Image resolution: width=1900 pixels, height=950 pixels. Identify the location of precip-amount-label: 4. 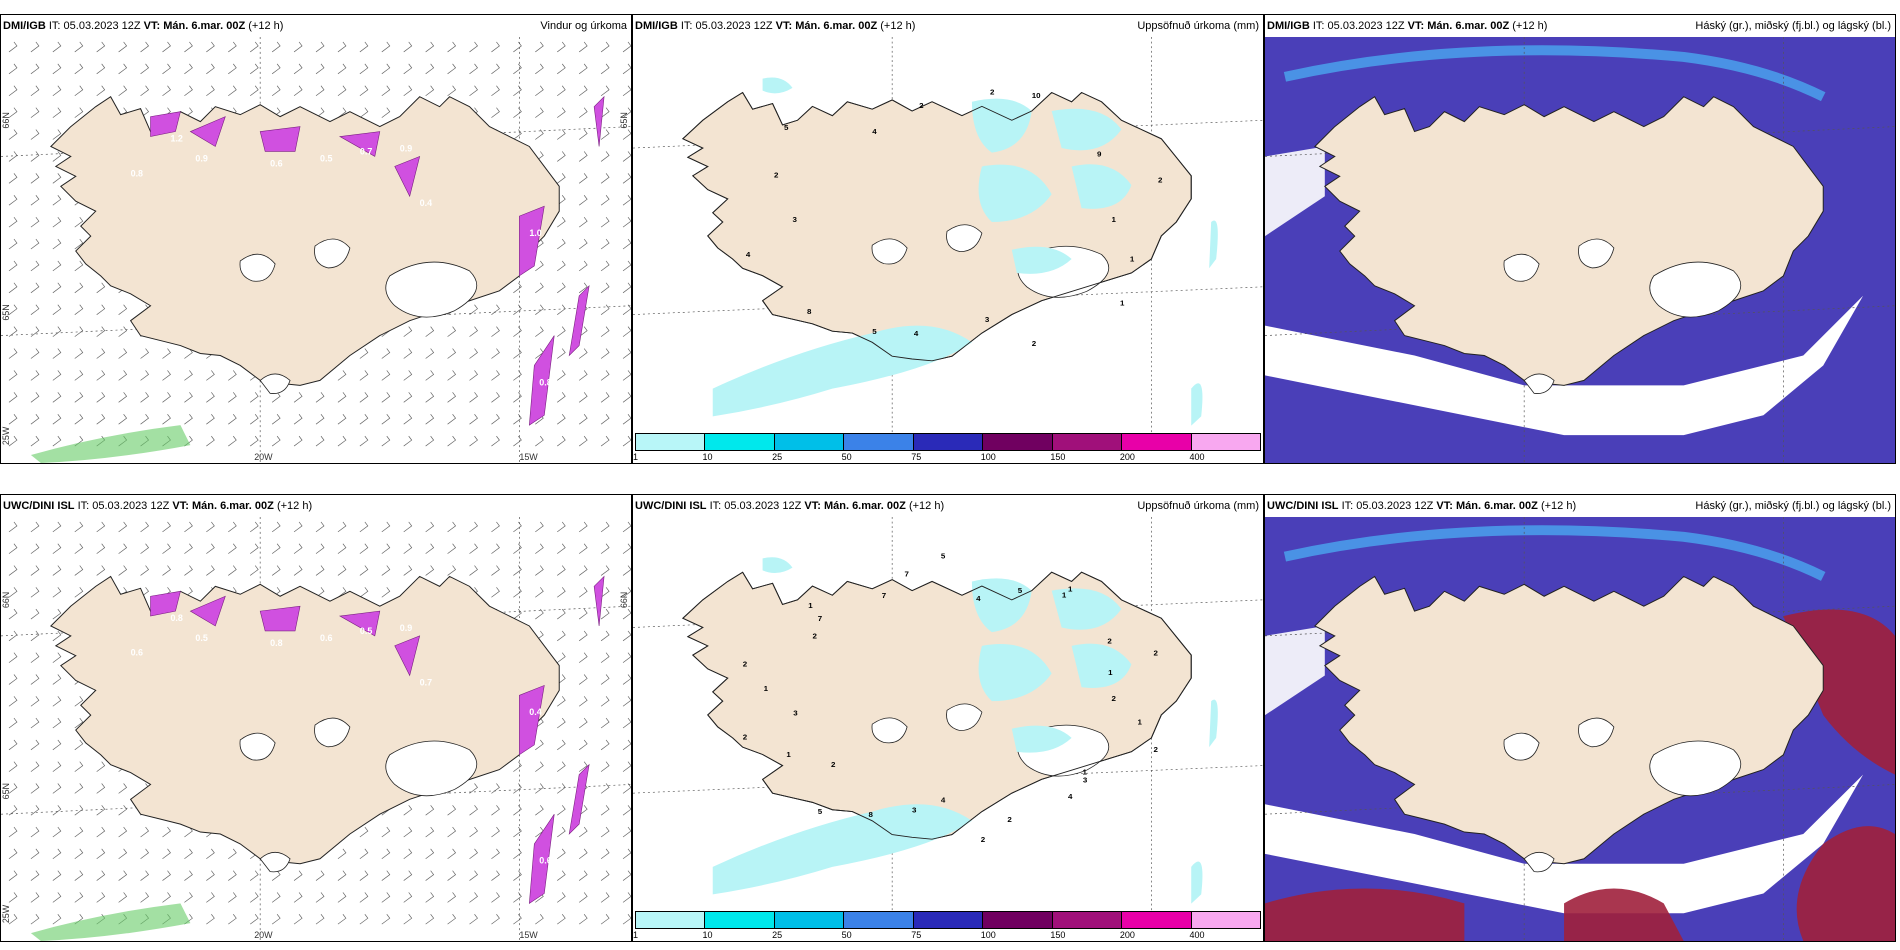
(1070, 796).